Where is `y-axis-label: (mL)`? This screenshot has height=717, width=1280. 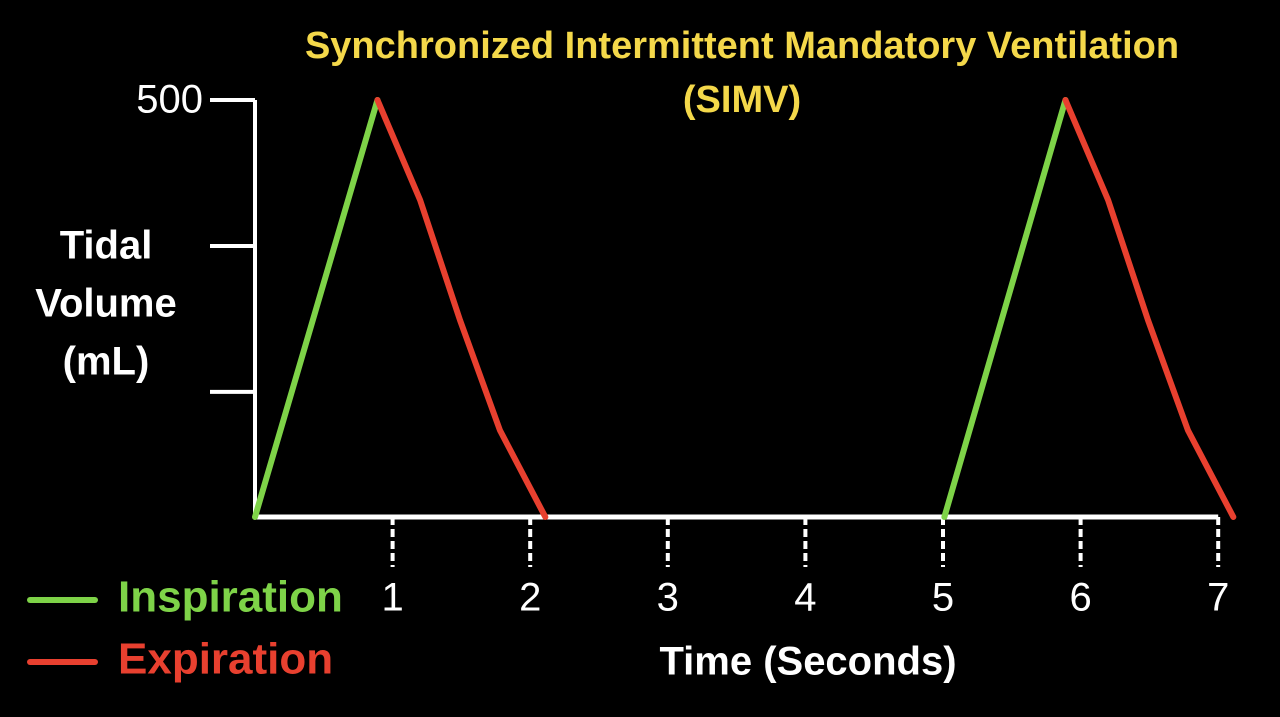 y-axis-label: (mL) is located at coordinates (106, 362).